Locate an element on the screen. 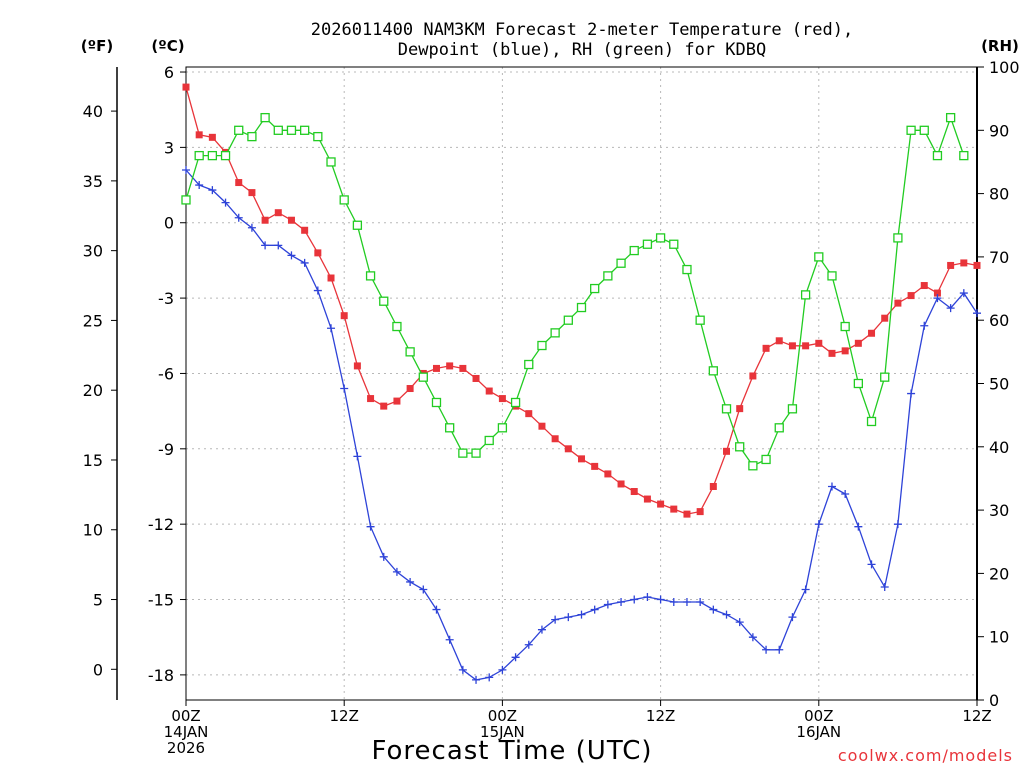 This screenshot has height=768, width=1024. rh-tick-label: 0 is located at coordinates (994, 700).